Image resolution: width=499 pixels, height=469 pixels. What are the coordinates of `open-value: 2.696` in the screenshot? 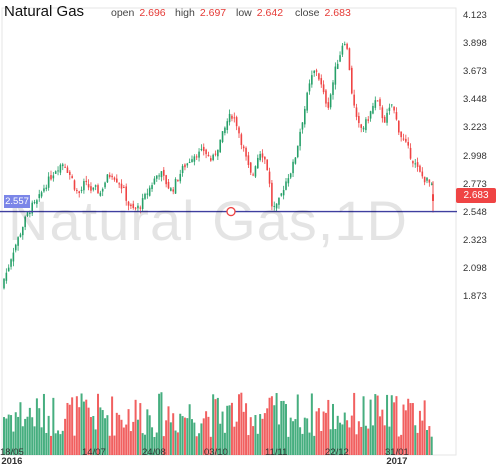 It's located at (152, 13).